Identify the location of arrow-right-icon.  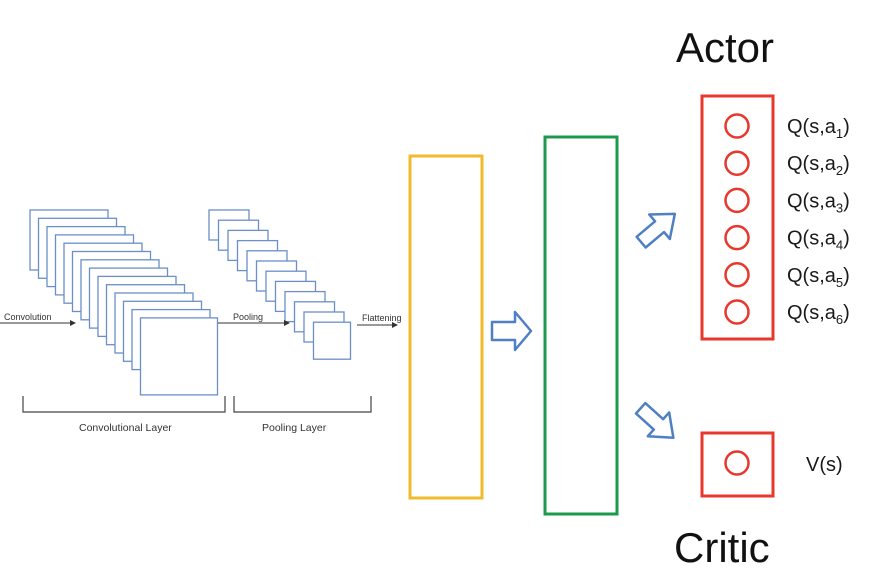
(511, 331).